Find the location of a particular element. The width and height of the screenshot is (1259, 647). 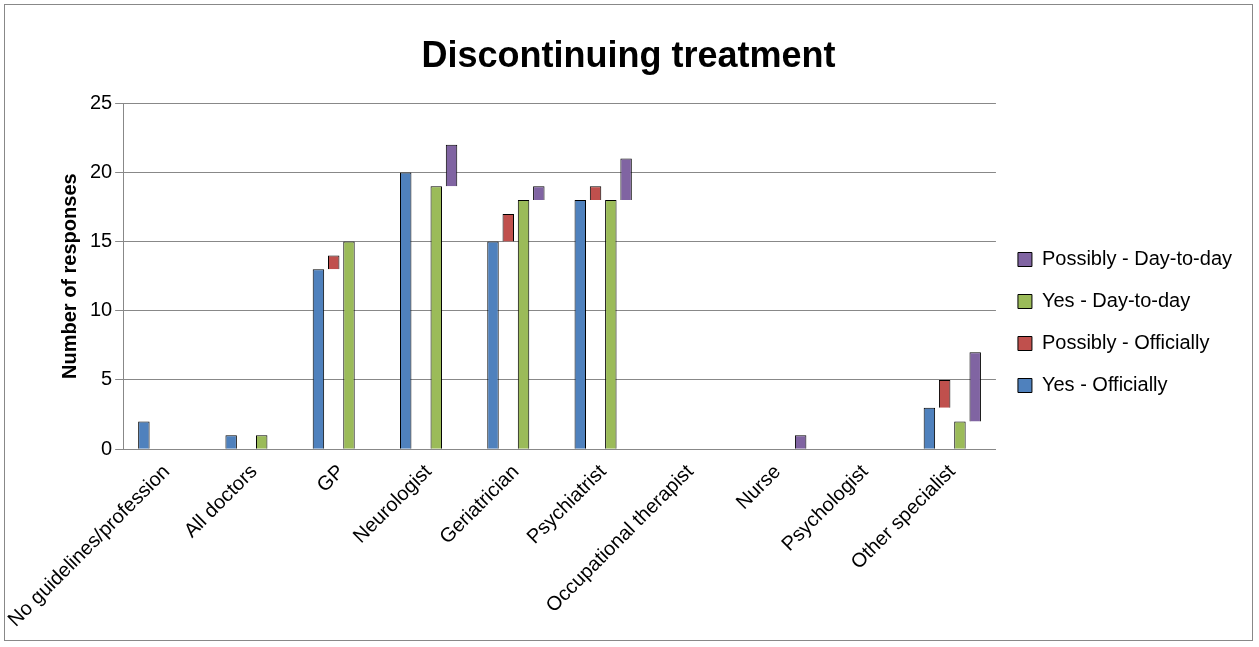

y-tick-label: 20 is located at coordinates (101, 170).